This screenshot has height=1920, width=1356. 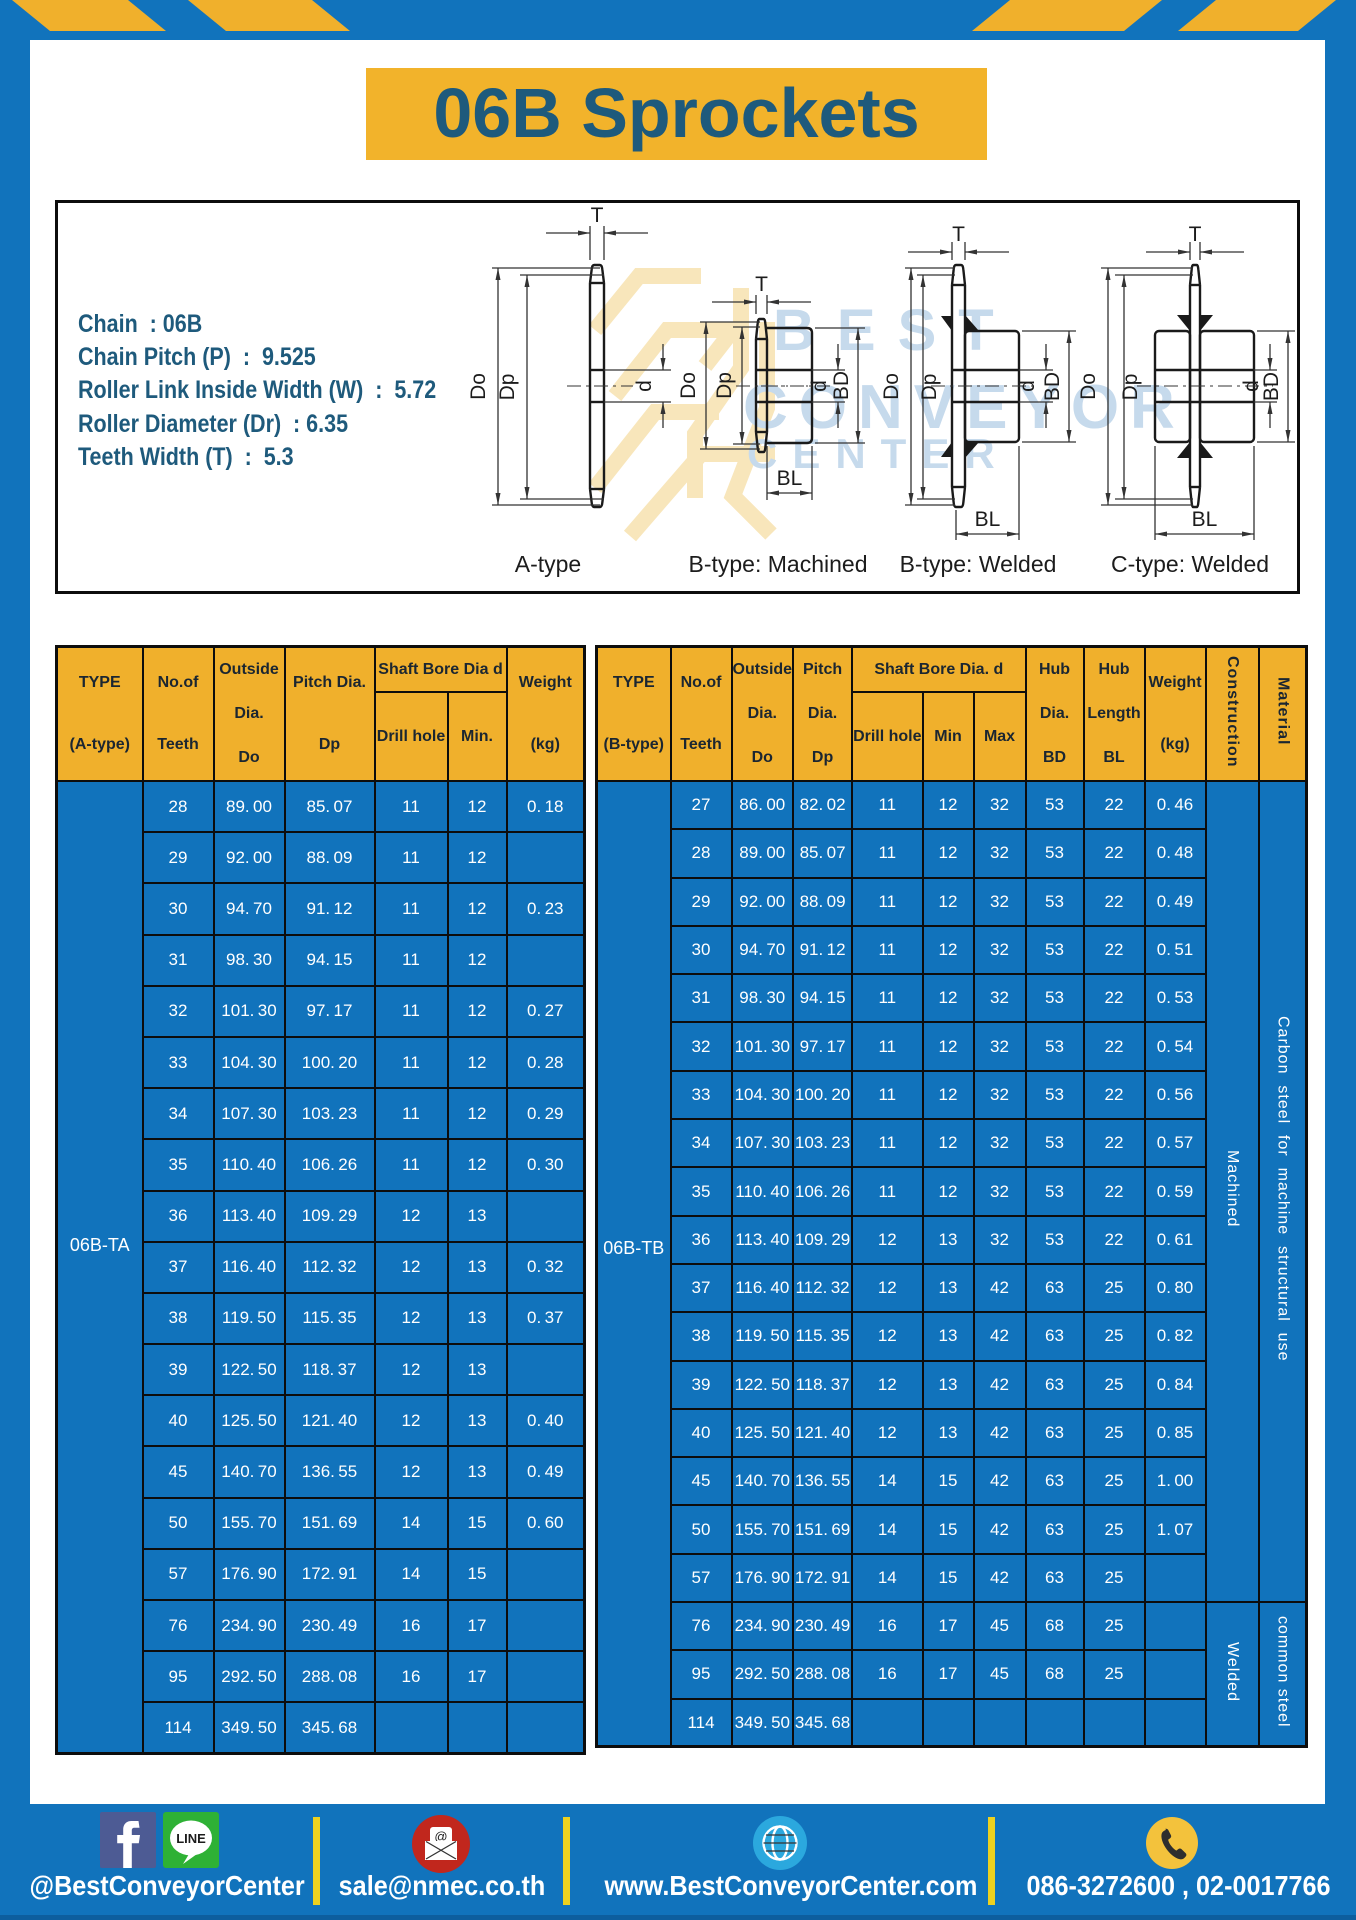 I want to click on svg-text: C-type: Welded, so click(x=1190, y=564).